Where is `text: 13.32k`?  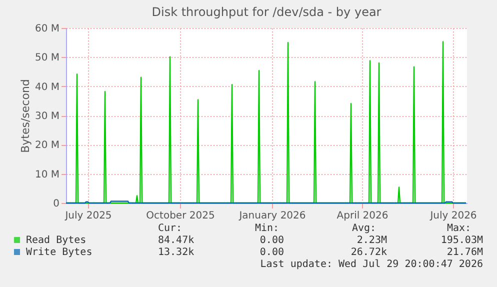 text: 13.32k is located at coordinates (176, 252).